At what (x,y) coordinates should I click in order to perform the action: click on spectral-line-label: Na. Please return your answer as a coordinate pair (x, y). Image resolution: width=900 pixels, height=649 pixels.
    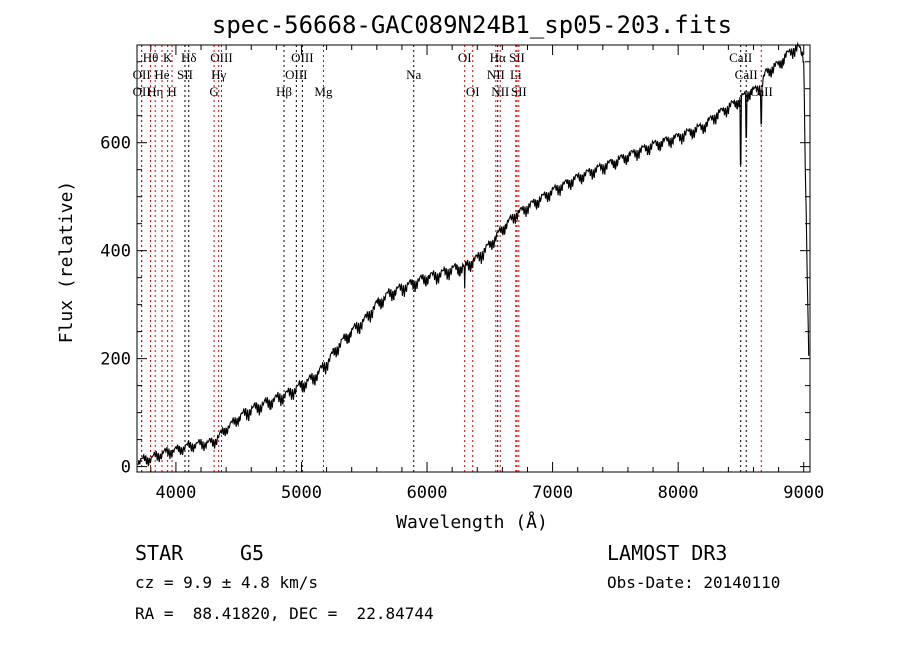
    Looking at the image, I should click on (413, 74).